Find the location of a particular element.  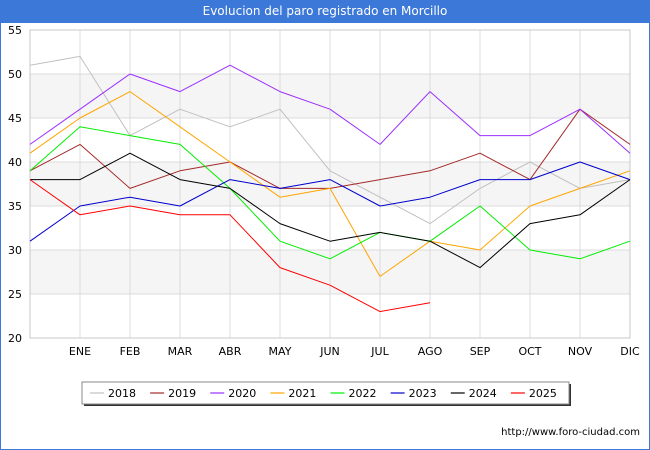

x-tick-label: SEP is located at coordinates (480, 351).